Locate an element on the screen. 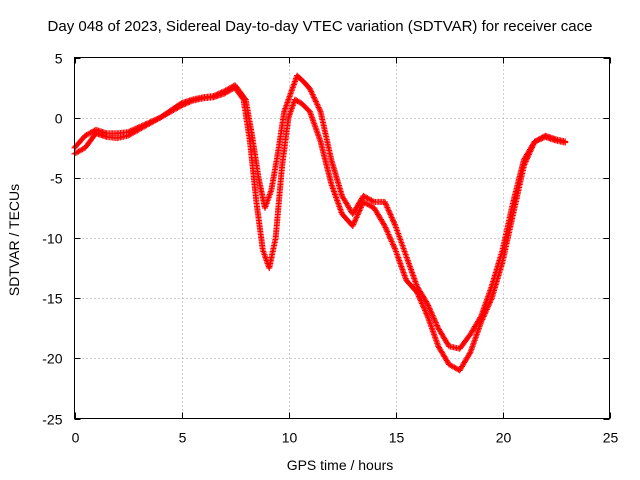  x-tick-label: 0 is located at coordinates (76, 438).